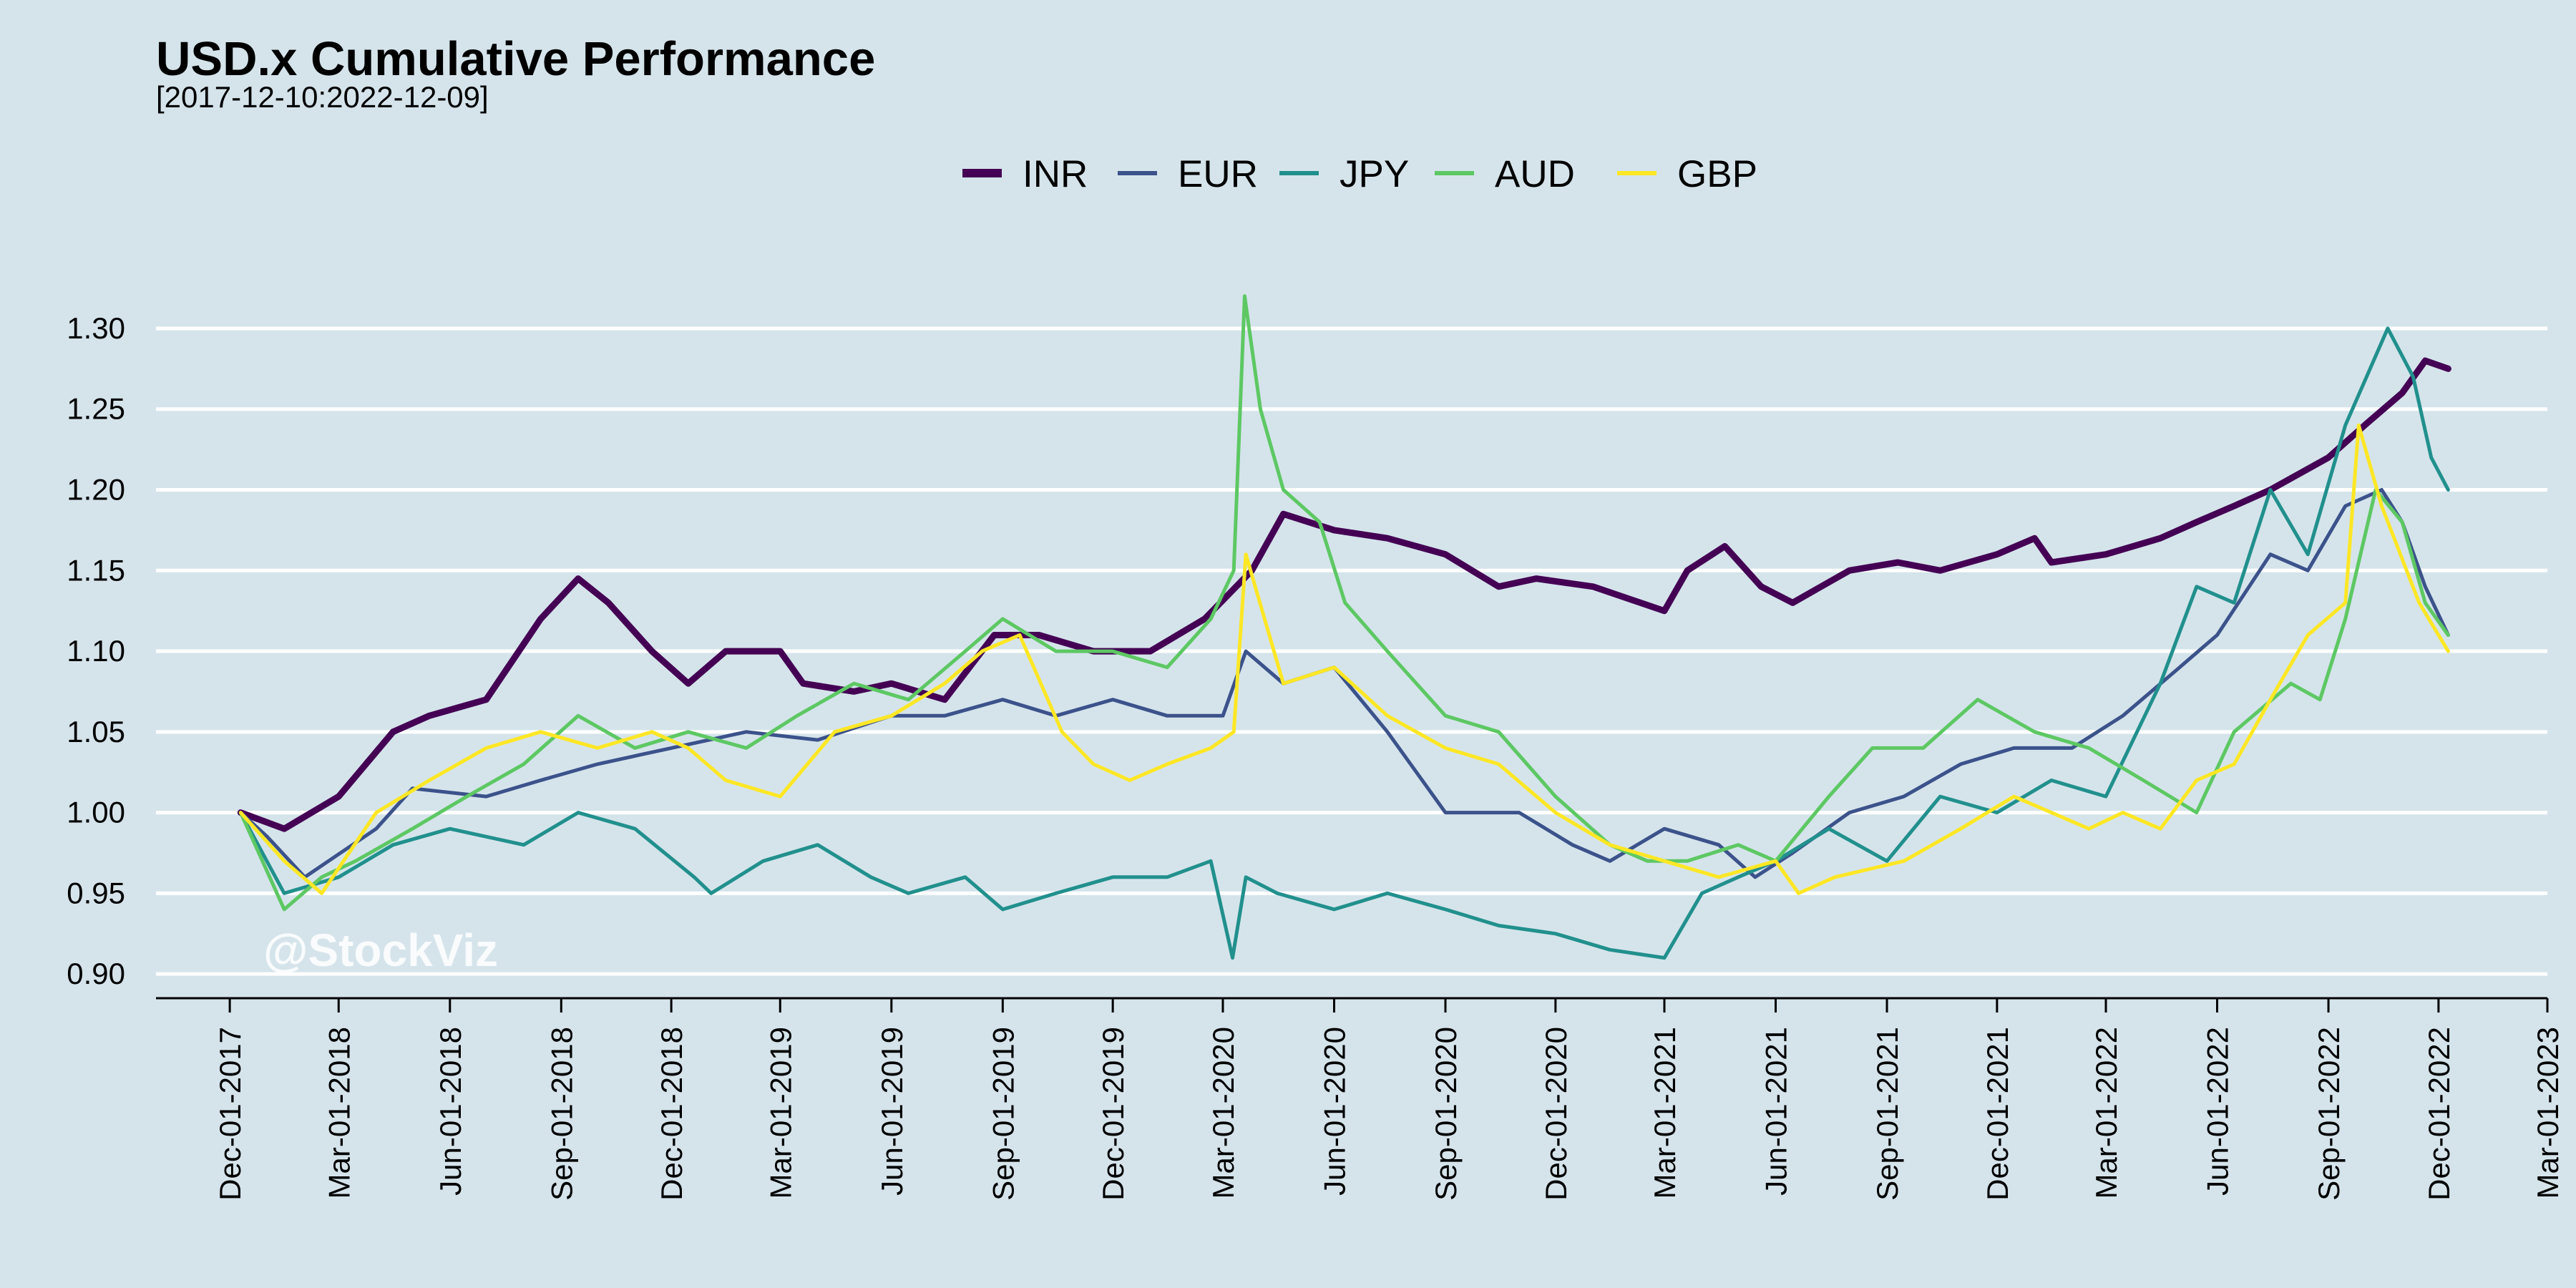 The image size is (2576, 1288). I want to click on x-tick-label: Jun-01-2019, so click(892, 1111).